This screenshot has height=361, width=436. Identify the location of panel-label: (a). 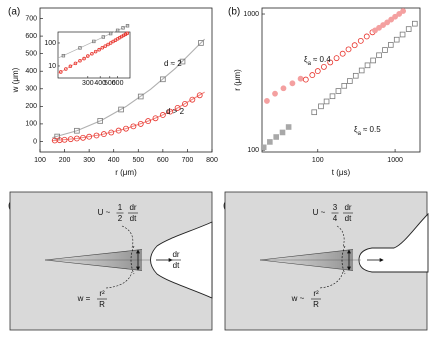
(14, 12).